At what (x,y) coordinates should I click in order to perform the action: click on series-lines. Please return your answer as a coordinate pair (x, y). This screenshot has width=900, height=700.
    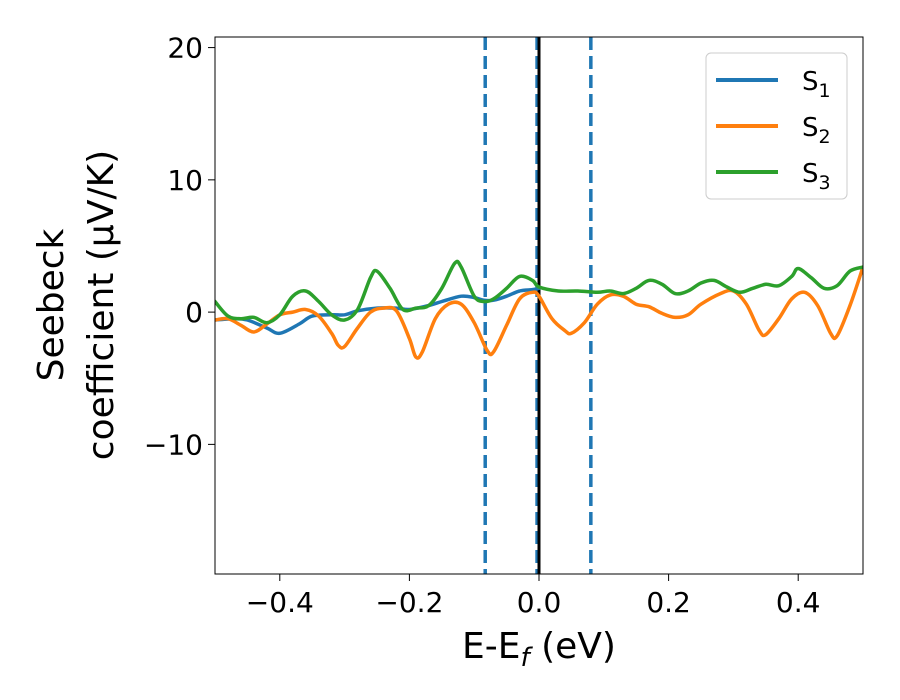
    Looking at the image, I should click on (539, 309).